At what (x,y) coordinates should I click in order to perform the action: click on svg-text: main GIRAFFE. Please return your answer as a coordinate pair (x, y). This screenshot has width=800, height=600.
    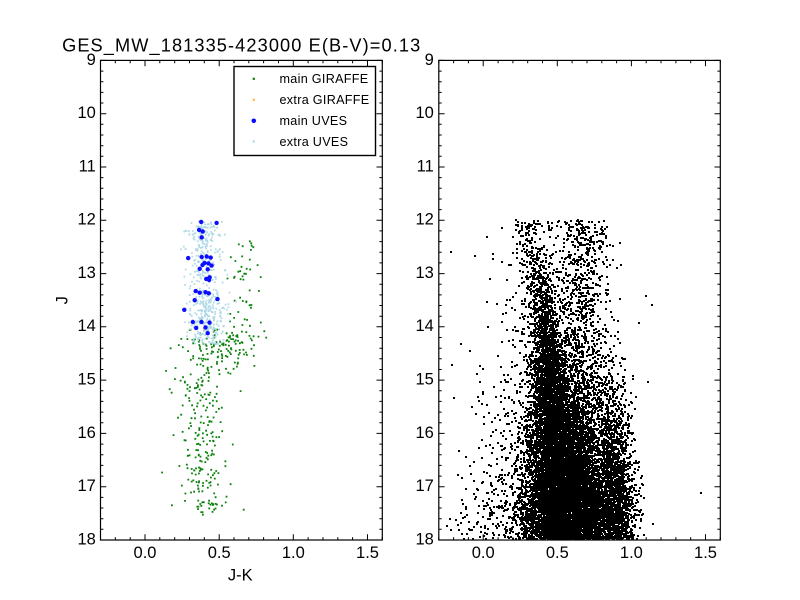
    Looking at the image, I should click on (324, 79).